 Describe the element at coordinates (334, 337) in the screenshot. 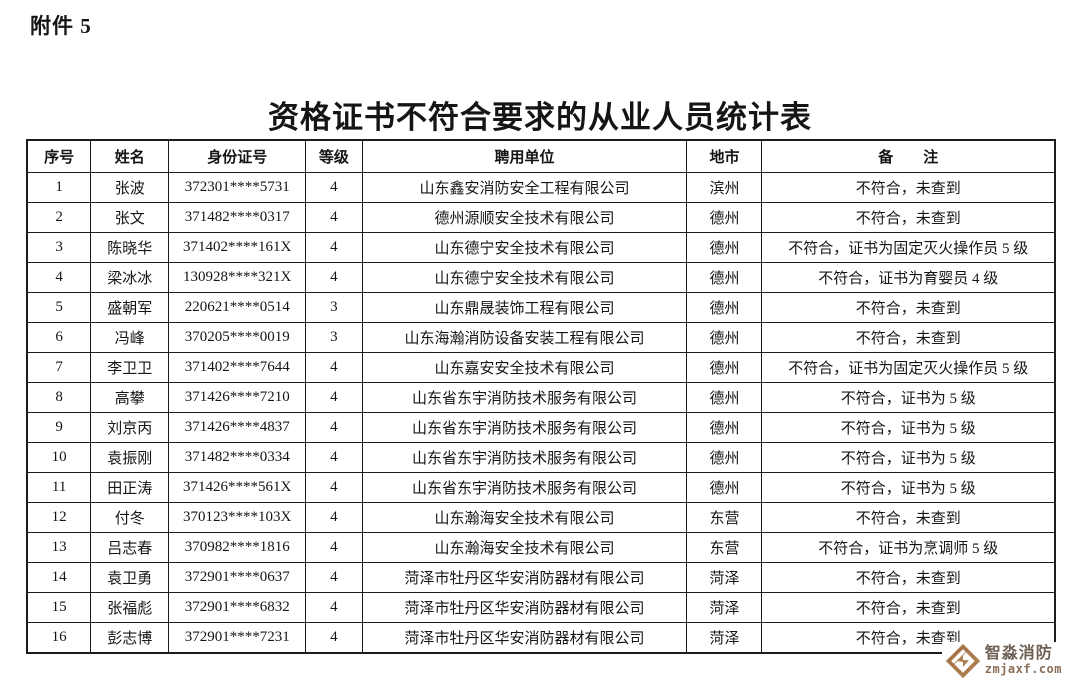

I see `cell-level: 3` at that location.